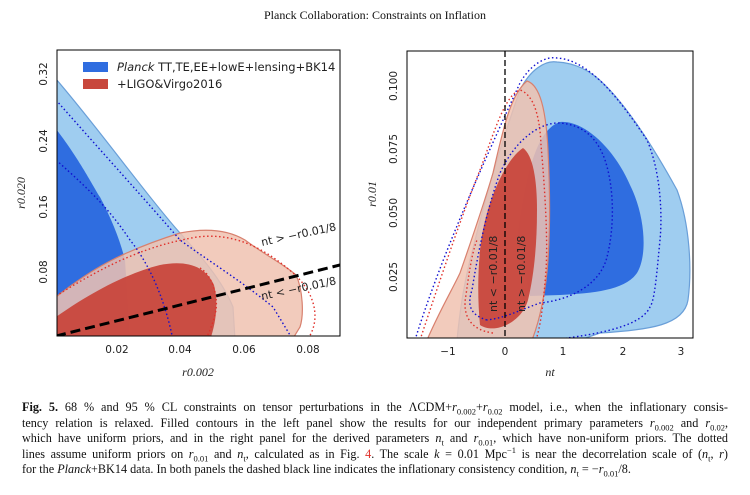 This screenshot has height=495, width=750. I want to click on caption-text: Planck, so click(74, 469).